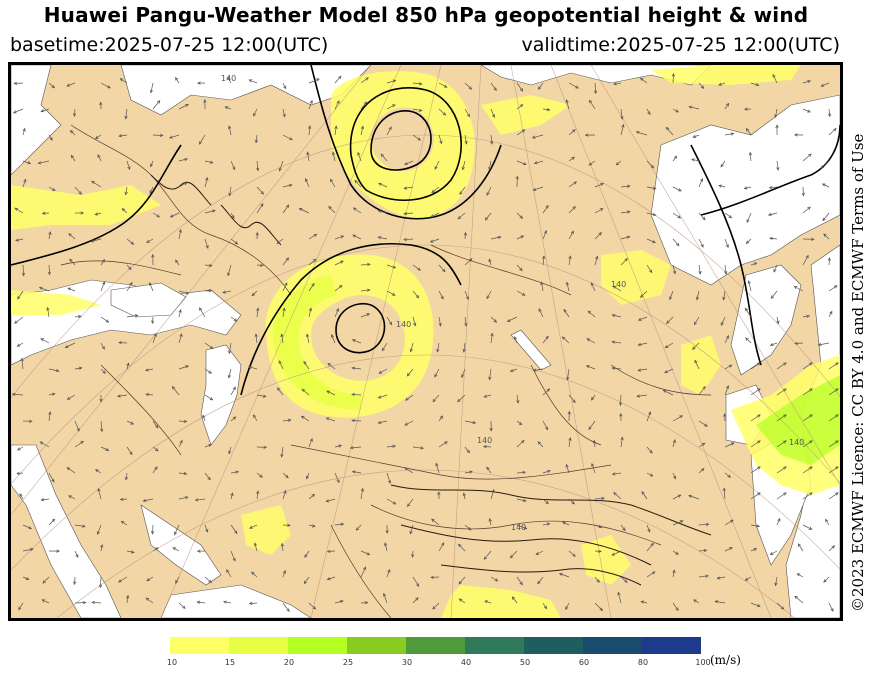 The width and height of the screenshot is (870, 680). I want to click on wind-band-east-coast-strong, so click(798, 420).